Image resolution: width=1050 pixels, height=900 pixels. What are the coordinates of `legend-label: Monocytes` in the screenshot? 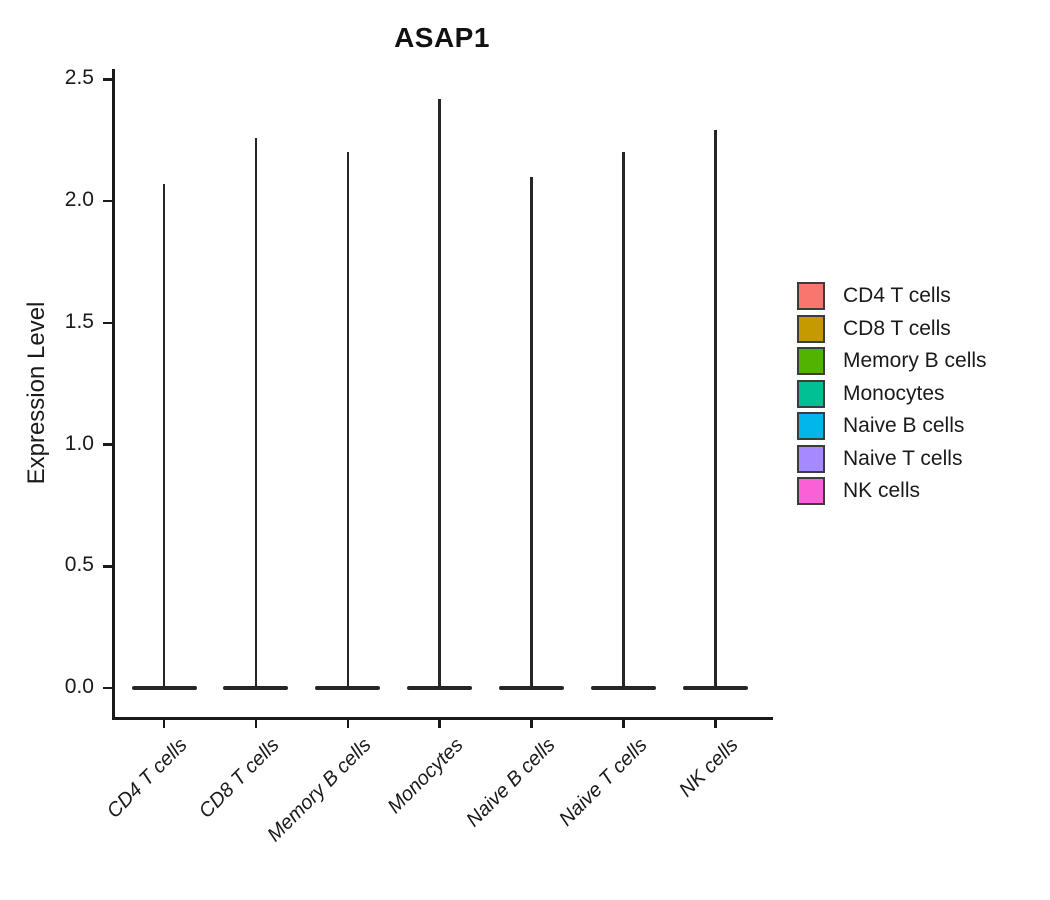 It's located at (894, 393).